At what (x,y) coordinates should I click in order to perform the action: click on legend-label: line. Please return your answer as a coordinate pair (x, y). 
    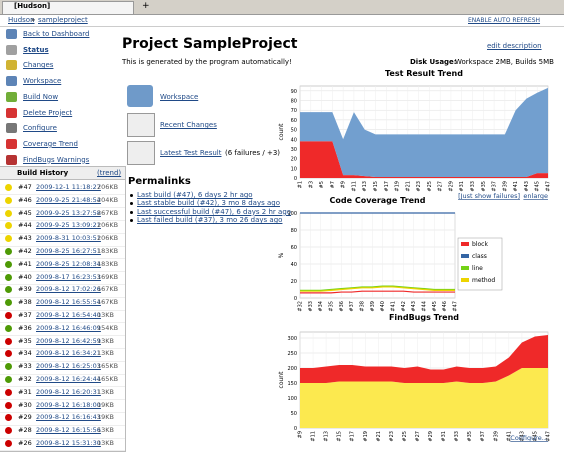
    Looking at the image, I should click on (477, 268).